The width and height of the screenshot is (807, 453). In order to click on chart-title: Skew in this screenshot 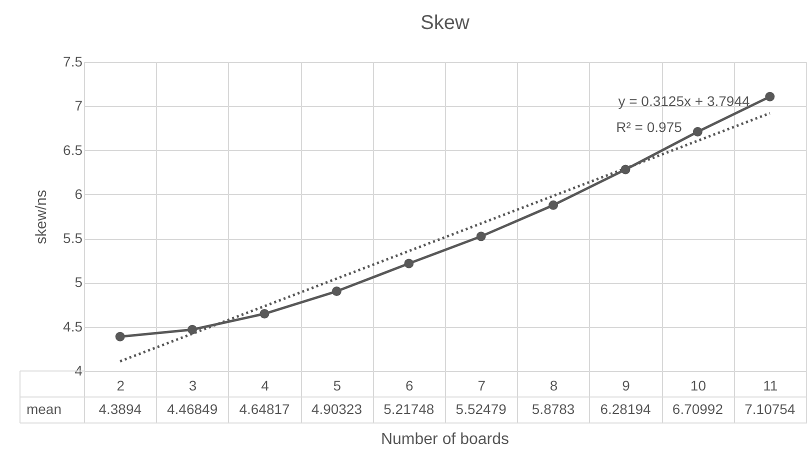, I will do `click(445, 23)`.